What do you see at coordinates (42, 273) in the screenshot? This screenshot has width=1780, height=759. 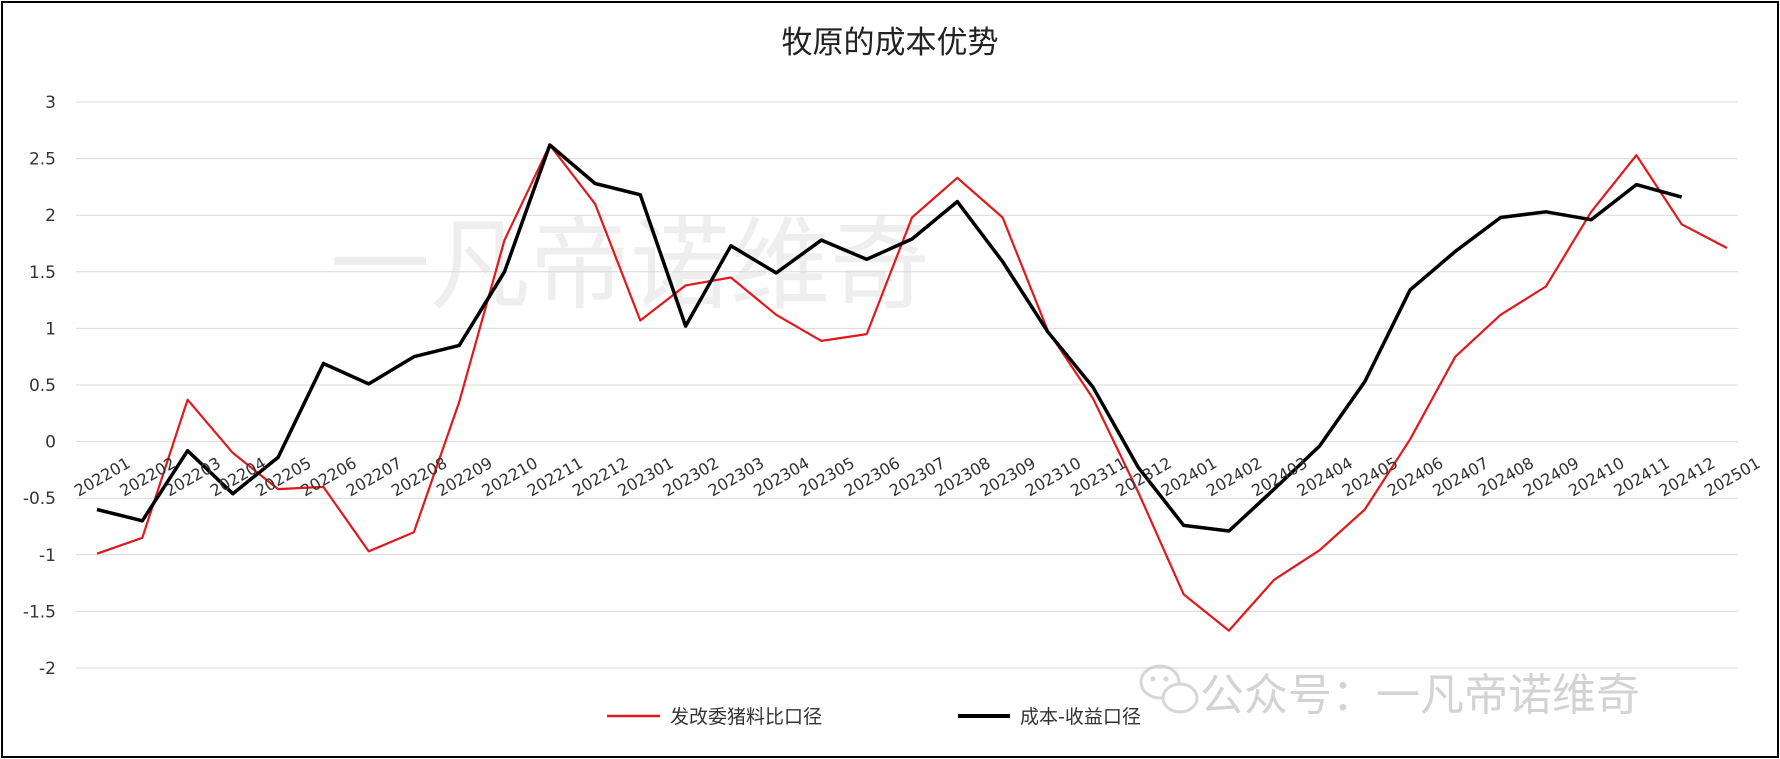 I see `y-tick-label: 1.5` at bounding box center [42, 273].